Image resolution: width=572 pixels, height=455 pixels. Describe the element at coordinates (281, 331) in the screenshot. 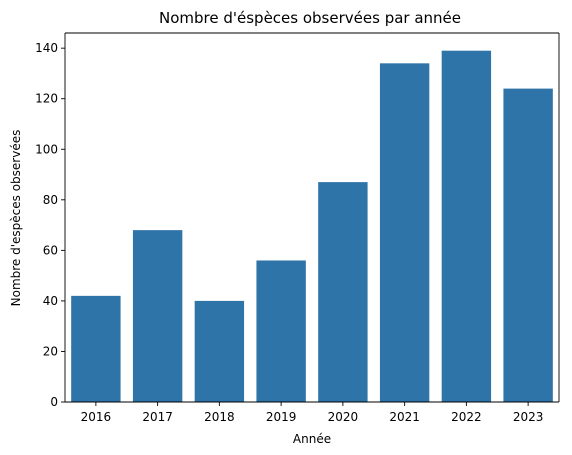

I see `bar-2019` at that location.